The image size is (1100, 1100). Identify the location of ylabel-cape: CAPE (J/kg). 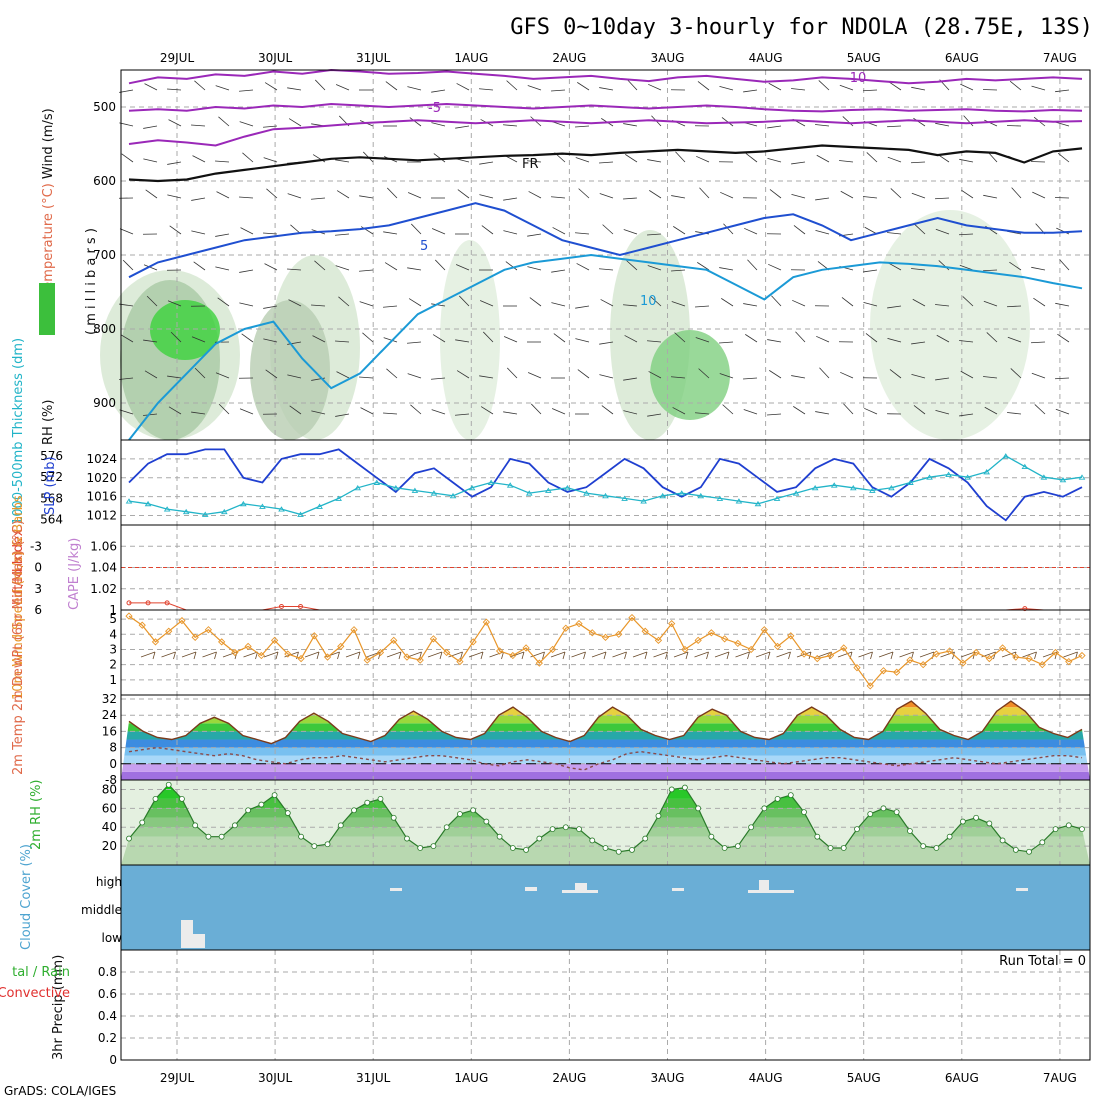
(74, 574).